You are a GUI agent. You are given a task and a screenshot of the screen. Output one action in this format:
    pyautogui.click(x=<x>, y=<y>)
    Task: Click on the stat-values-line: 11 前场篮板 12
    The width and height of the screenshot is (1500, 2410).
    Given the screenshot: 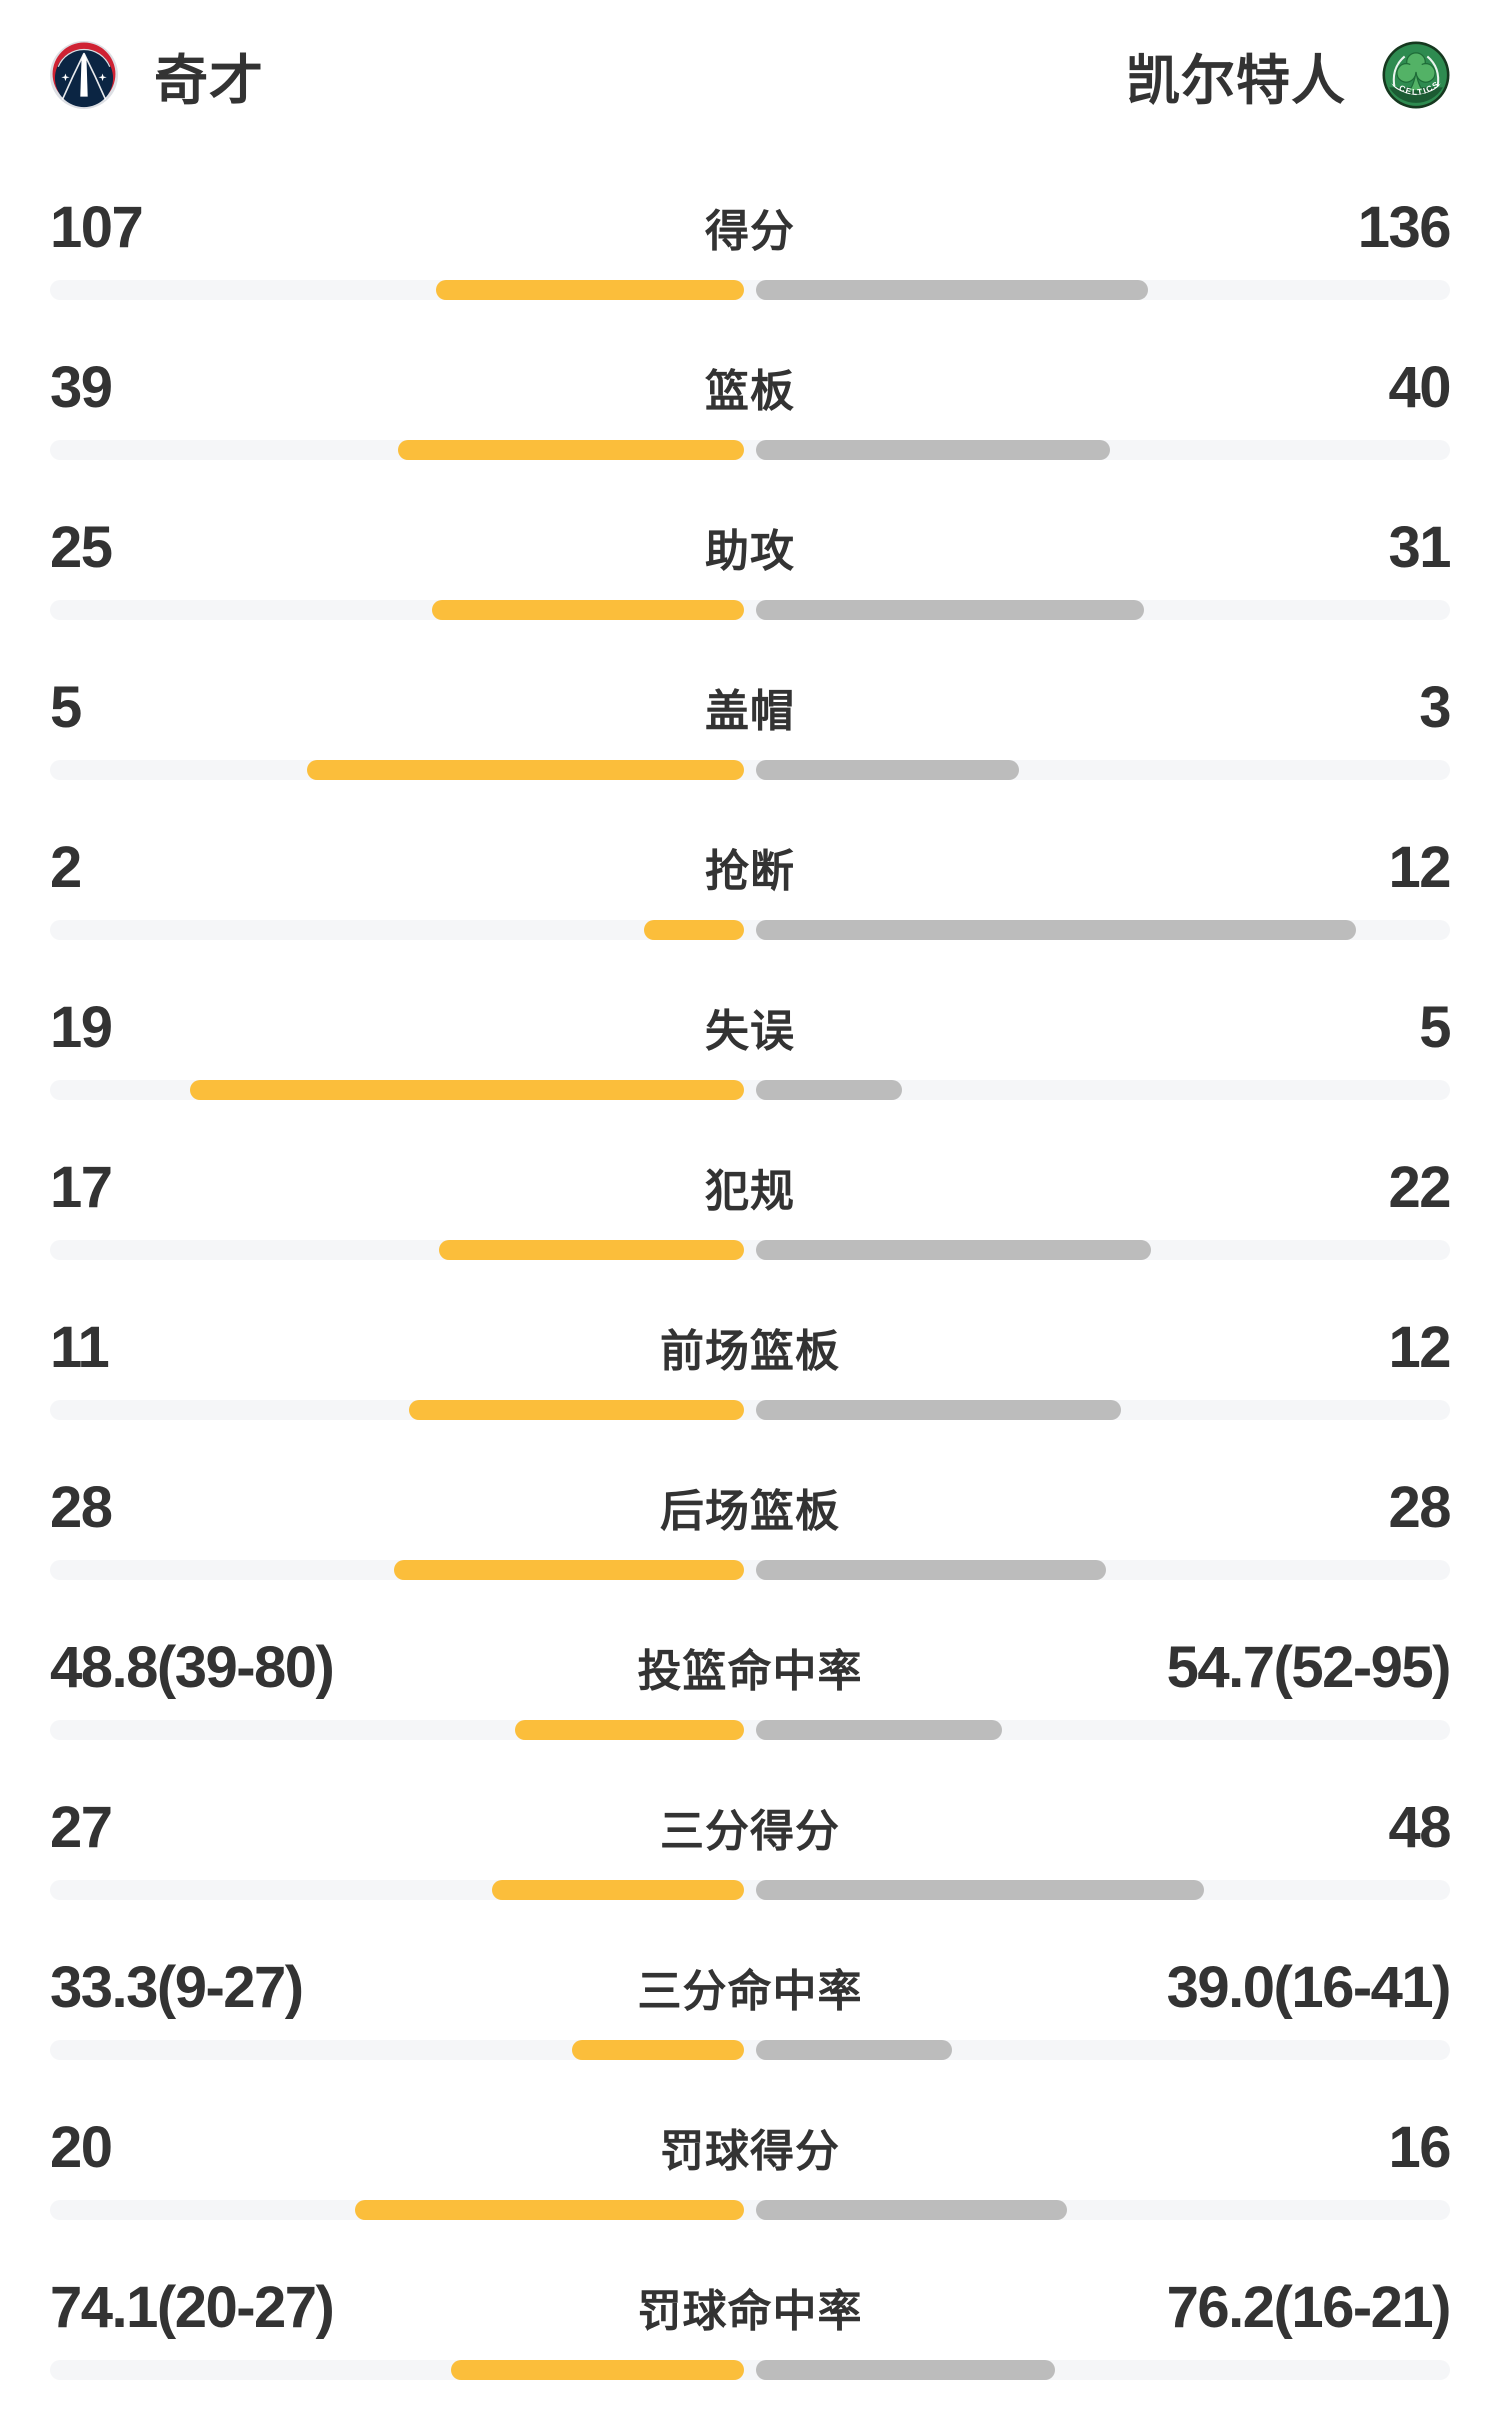 What is the action you would take?
    pyautogui.click(x=750, y=1341)
    